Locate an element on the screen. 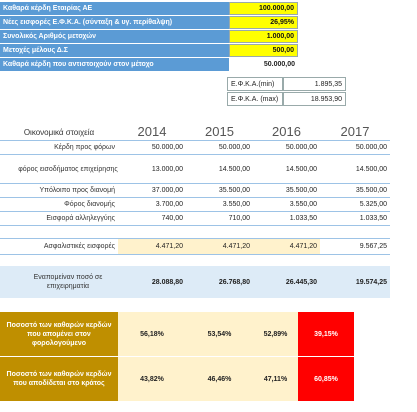  table-cell: 3.700,00 is located at coordinates (169, 204).